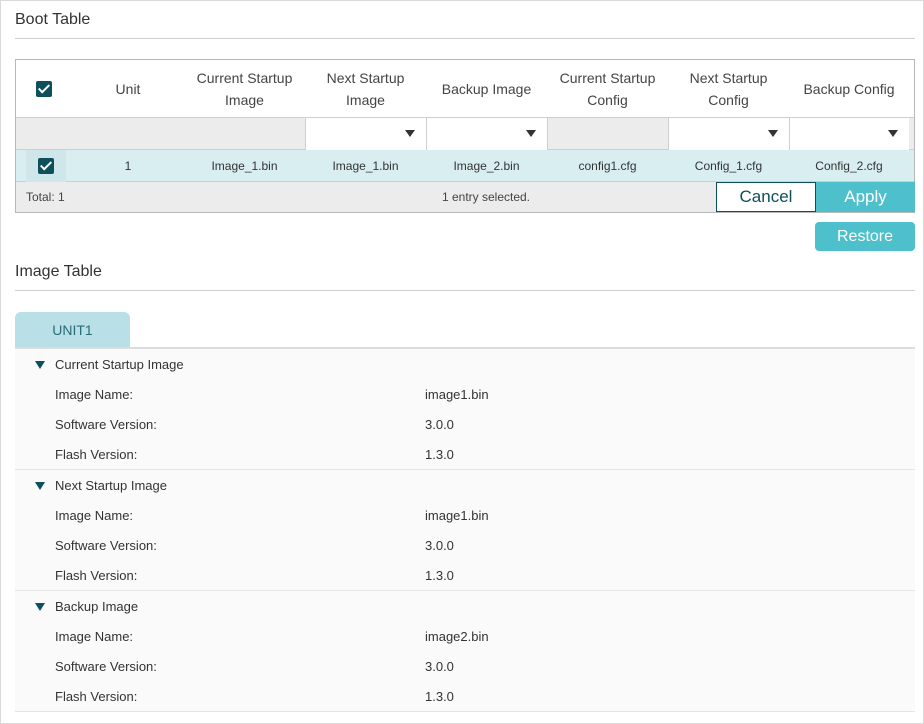 The width and height of the screenshot is (924, 724). What do you see at coordinates (128, 133) in the screenshot?
I see `filter-blank-unit` at bounding box center [128, 133].